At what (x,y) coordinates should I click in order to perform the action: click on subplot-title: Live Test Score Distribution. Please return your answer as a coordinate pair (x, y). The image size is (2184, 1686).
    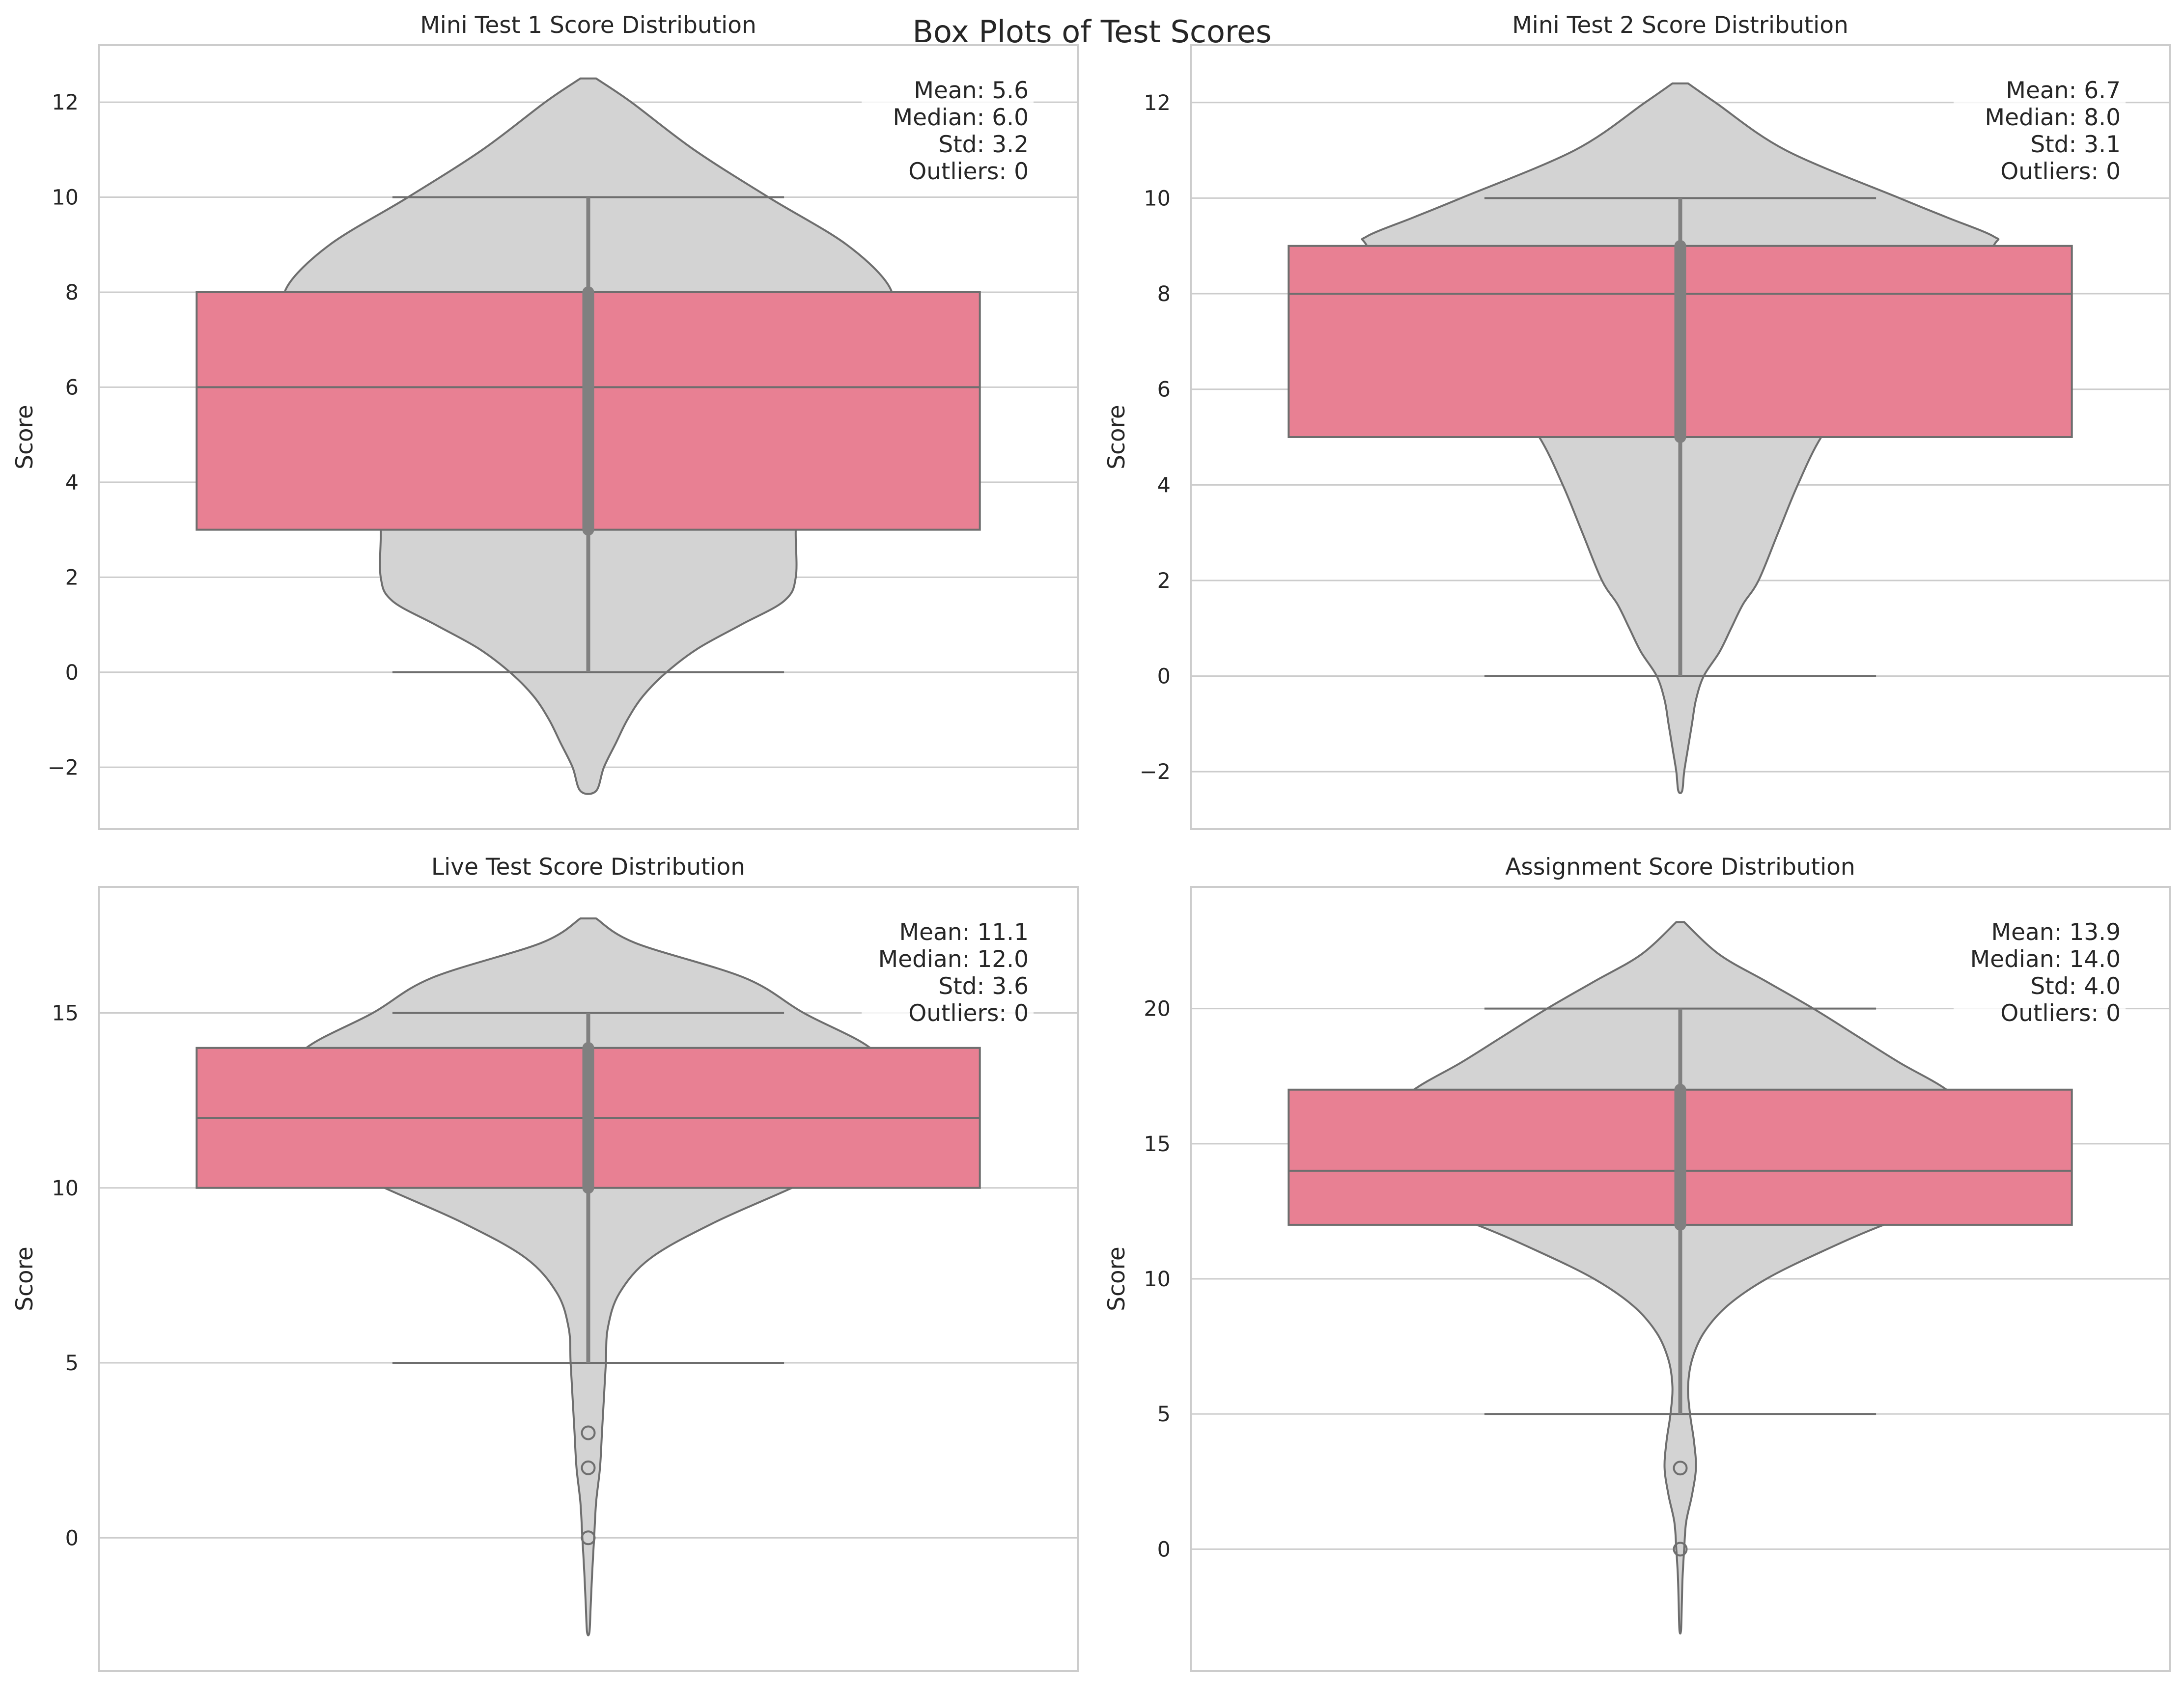
    Looking at the image, I should click on (588, 867).